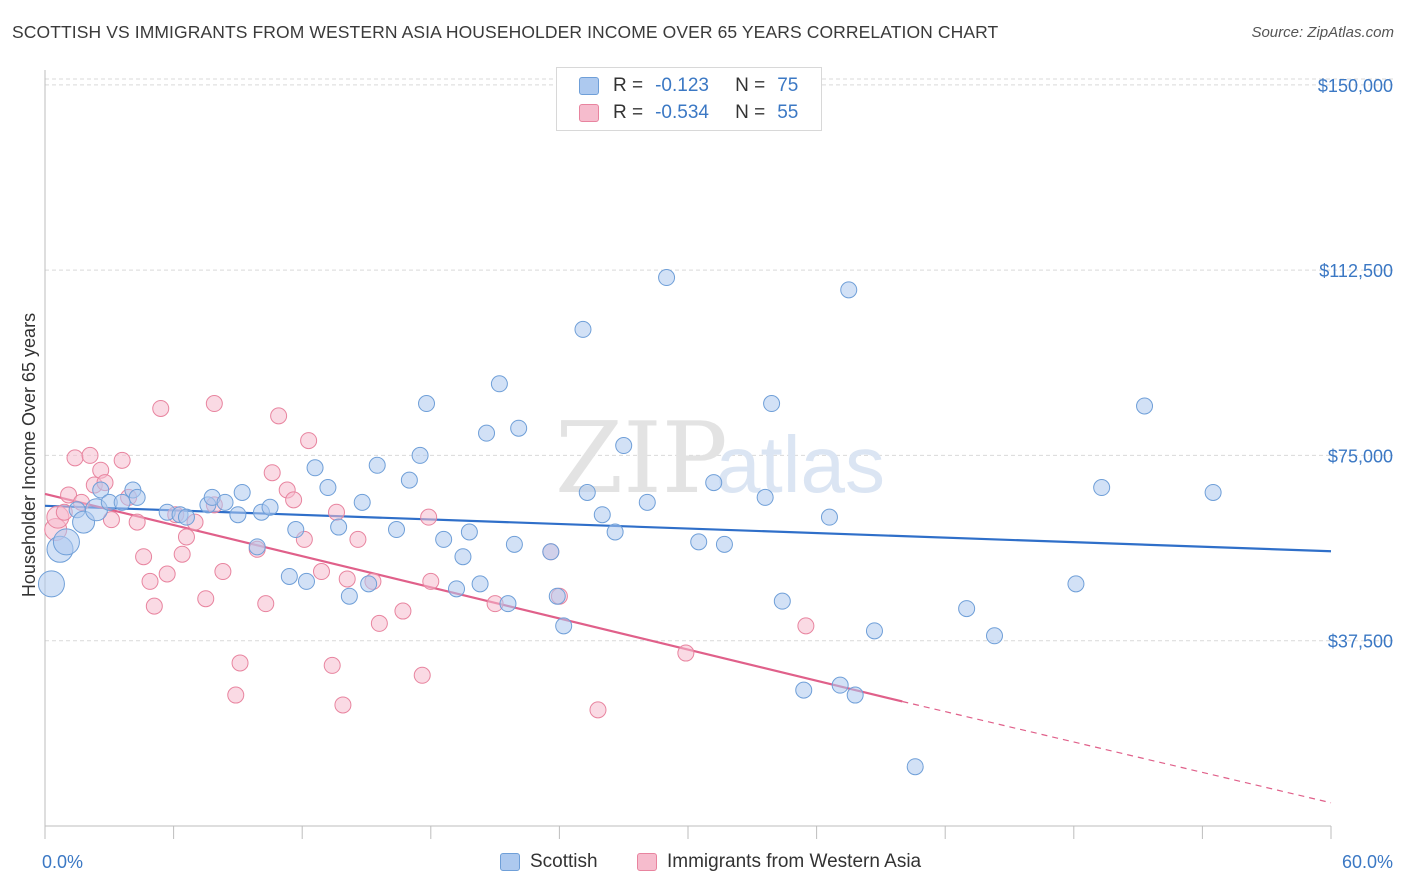 This screenshot has width=1406, height=892. What do you see at coordinates (1367, 862) in the screenshot?
I see `x-axis-max-label: 60.0%` at bounding box center [1367, 862].